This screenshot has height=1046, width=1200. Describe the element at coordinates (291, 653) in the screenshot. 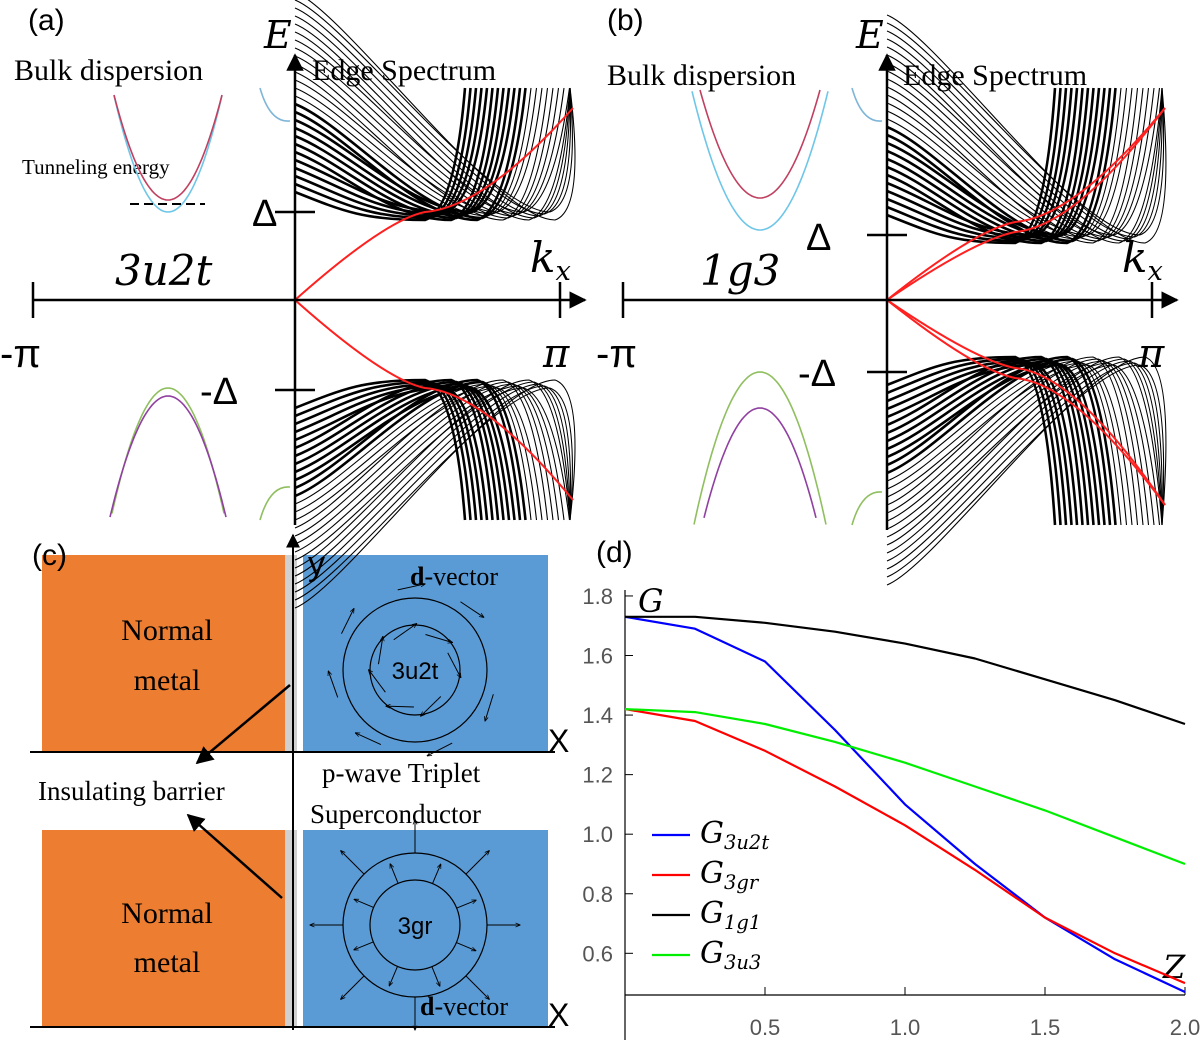

I see `barrier-block` at that location.